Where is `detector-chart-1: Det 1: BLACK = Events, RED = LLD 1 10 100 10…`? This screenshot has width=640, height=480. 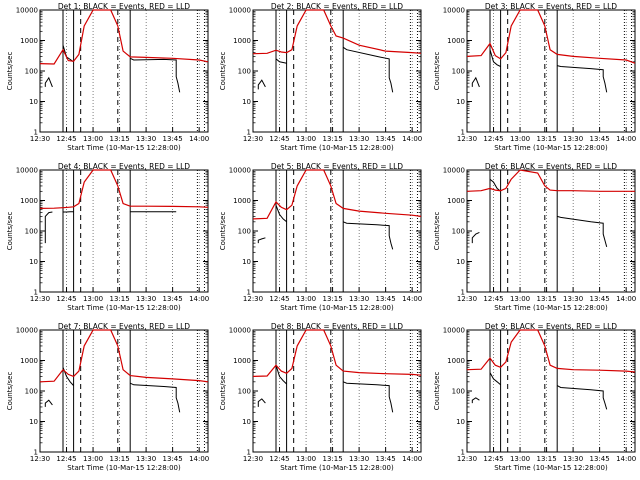
detector-chart-1: Det 1: BLACK = Events, RED = LLD 1 10 100 10… is located at coordinates (107, 77).